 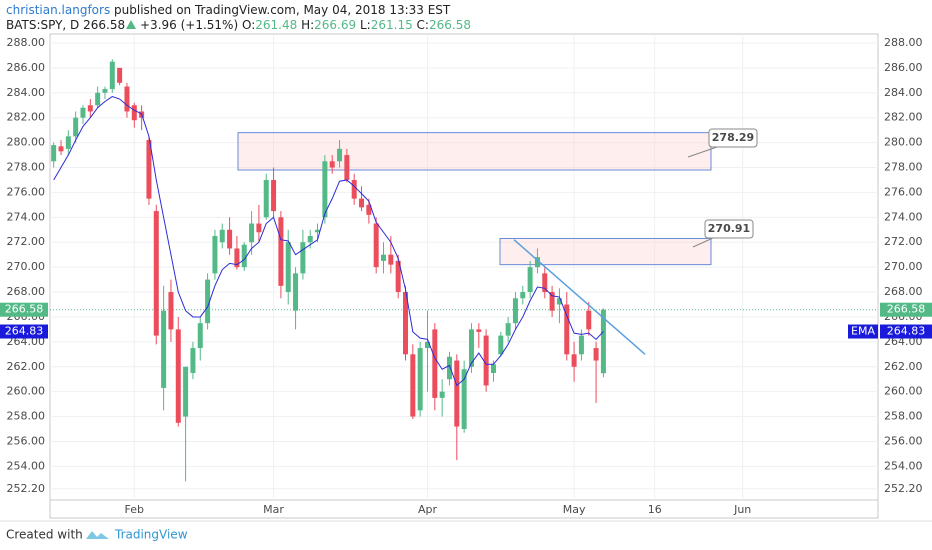 I want to click on y-tick-label-right: 278.00, so click(x=903, y=167).